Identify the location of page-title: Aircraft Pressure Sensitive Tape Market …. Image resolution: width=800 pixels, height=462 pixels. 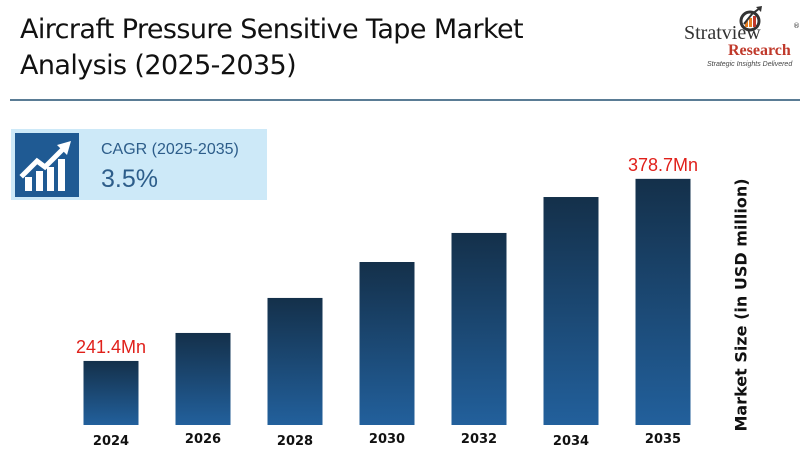
(272, 48).